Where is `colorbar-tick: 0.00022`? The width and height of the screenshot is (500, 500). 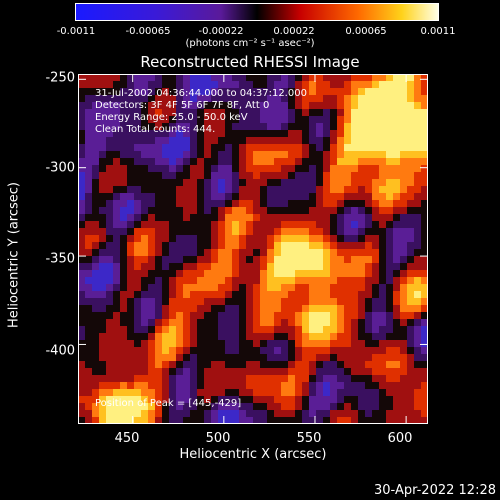
colorbar-tick: 0.00022 is located at coordinates (294, 31).